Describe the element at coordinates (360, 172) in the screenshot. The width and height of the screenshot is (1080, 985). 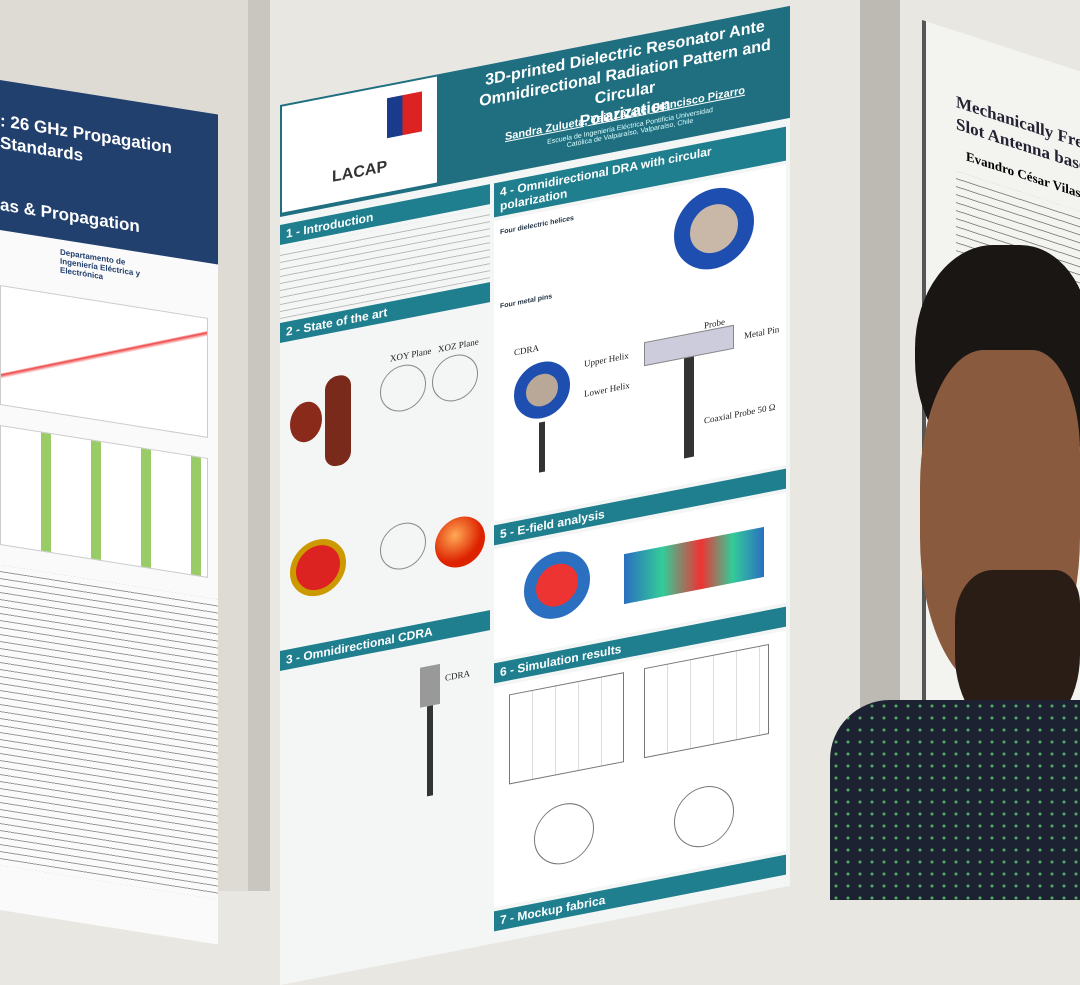
I see `logo: LACAP` at that location.